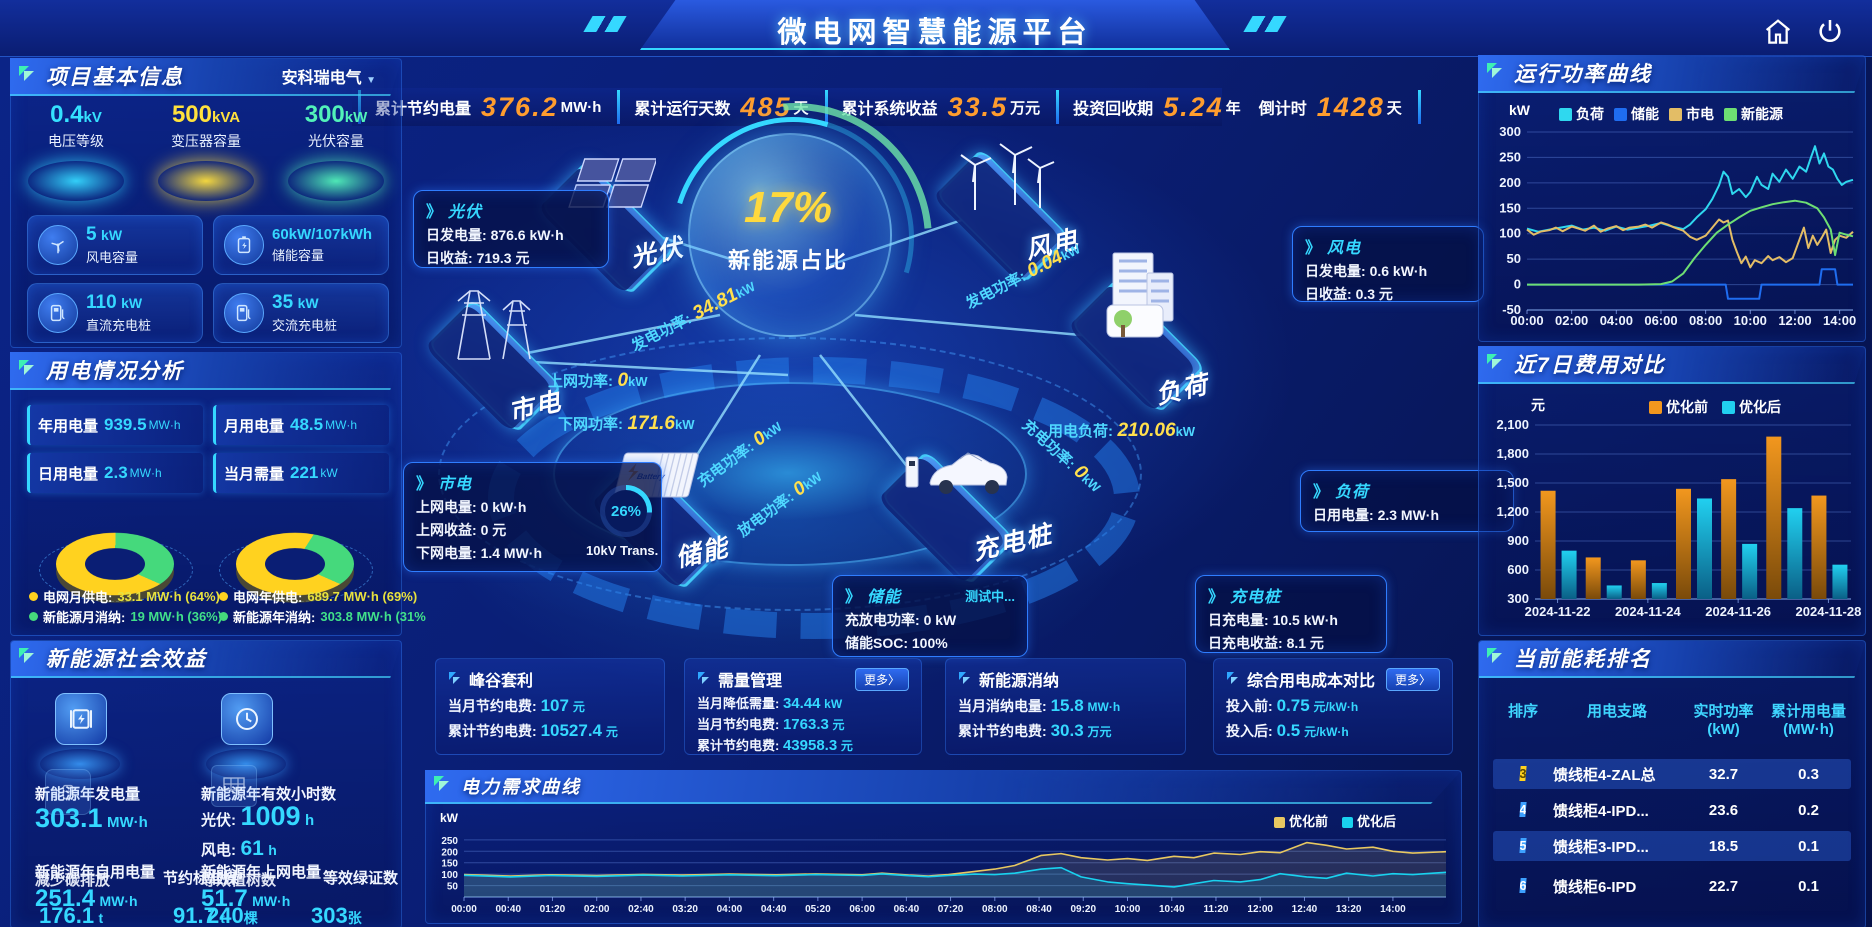 The height and width of the screenshot is (927, 1872). Describe the element at coordinates (1590, 114) in the screenshot. I see `legend-label: 负荷` at that location.